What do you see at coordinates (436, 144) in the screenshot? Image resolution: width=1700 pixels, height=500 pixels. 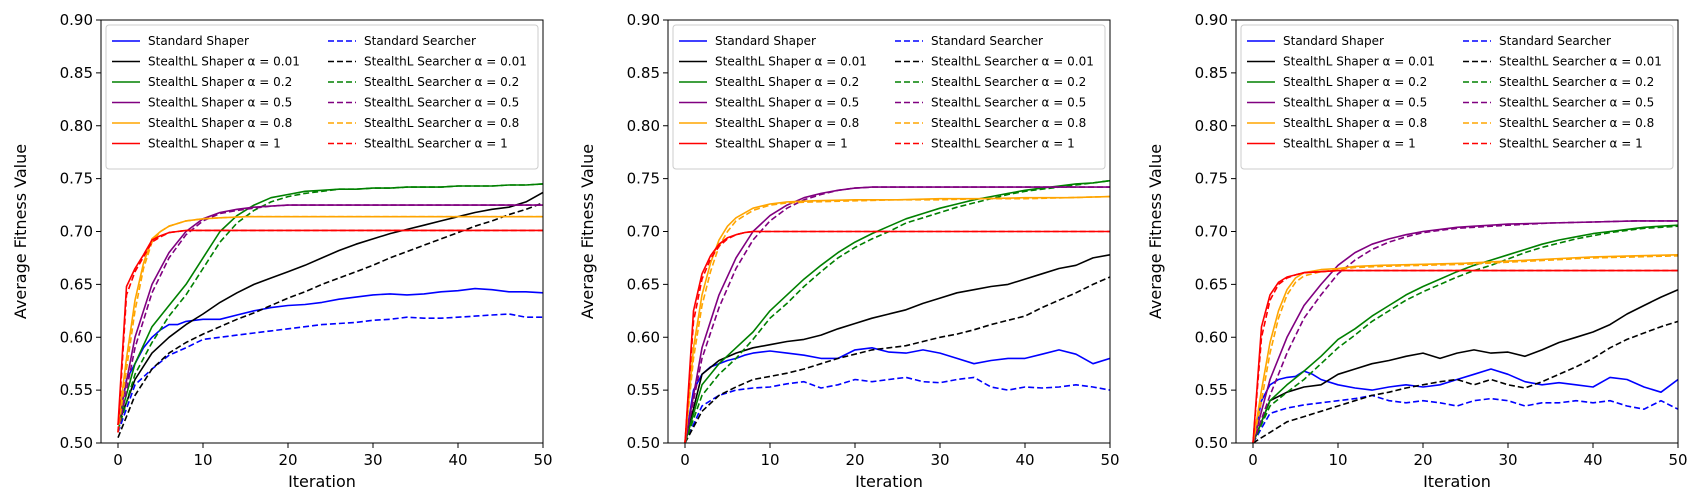 I see `legend-label: StealthL Searcher α = 1` at bounding box center [436, 144].